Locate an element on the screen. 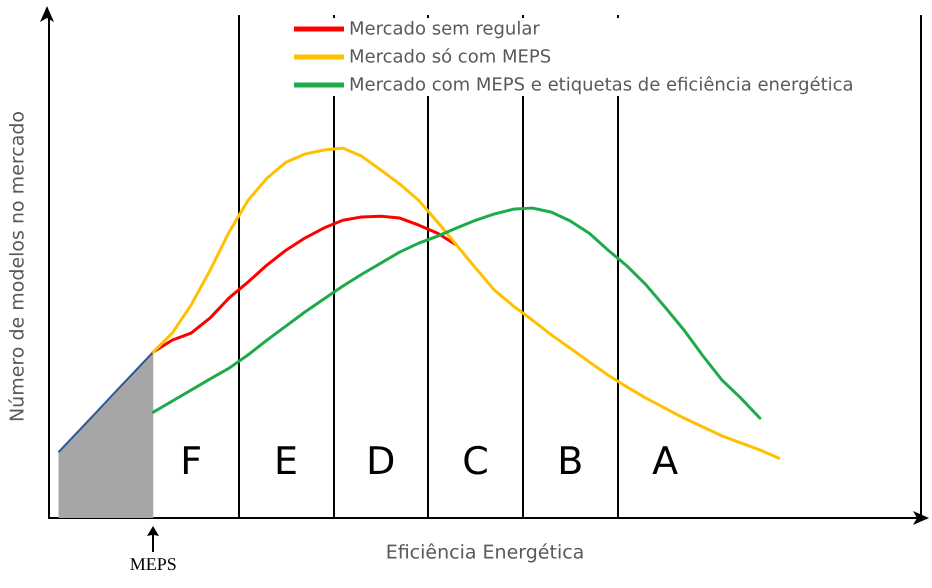 Image resolution: width=932 pixels, height=588 pixels. x-tick-label: E is located at coordinates (286, 461).